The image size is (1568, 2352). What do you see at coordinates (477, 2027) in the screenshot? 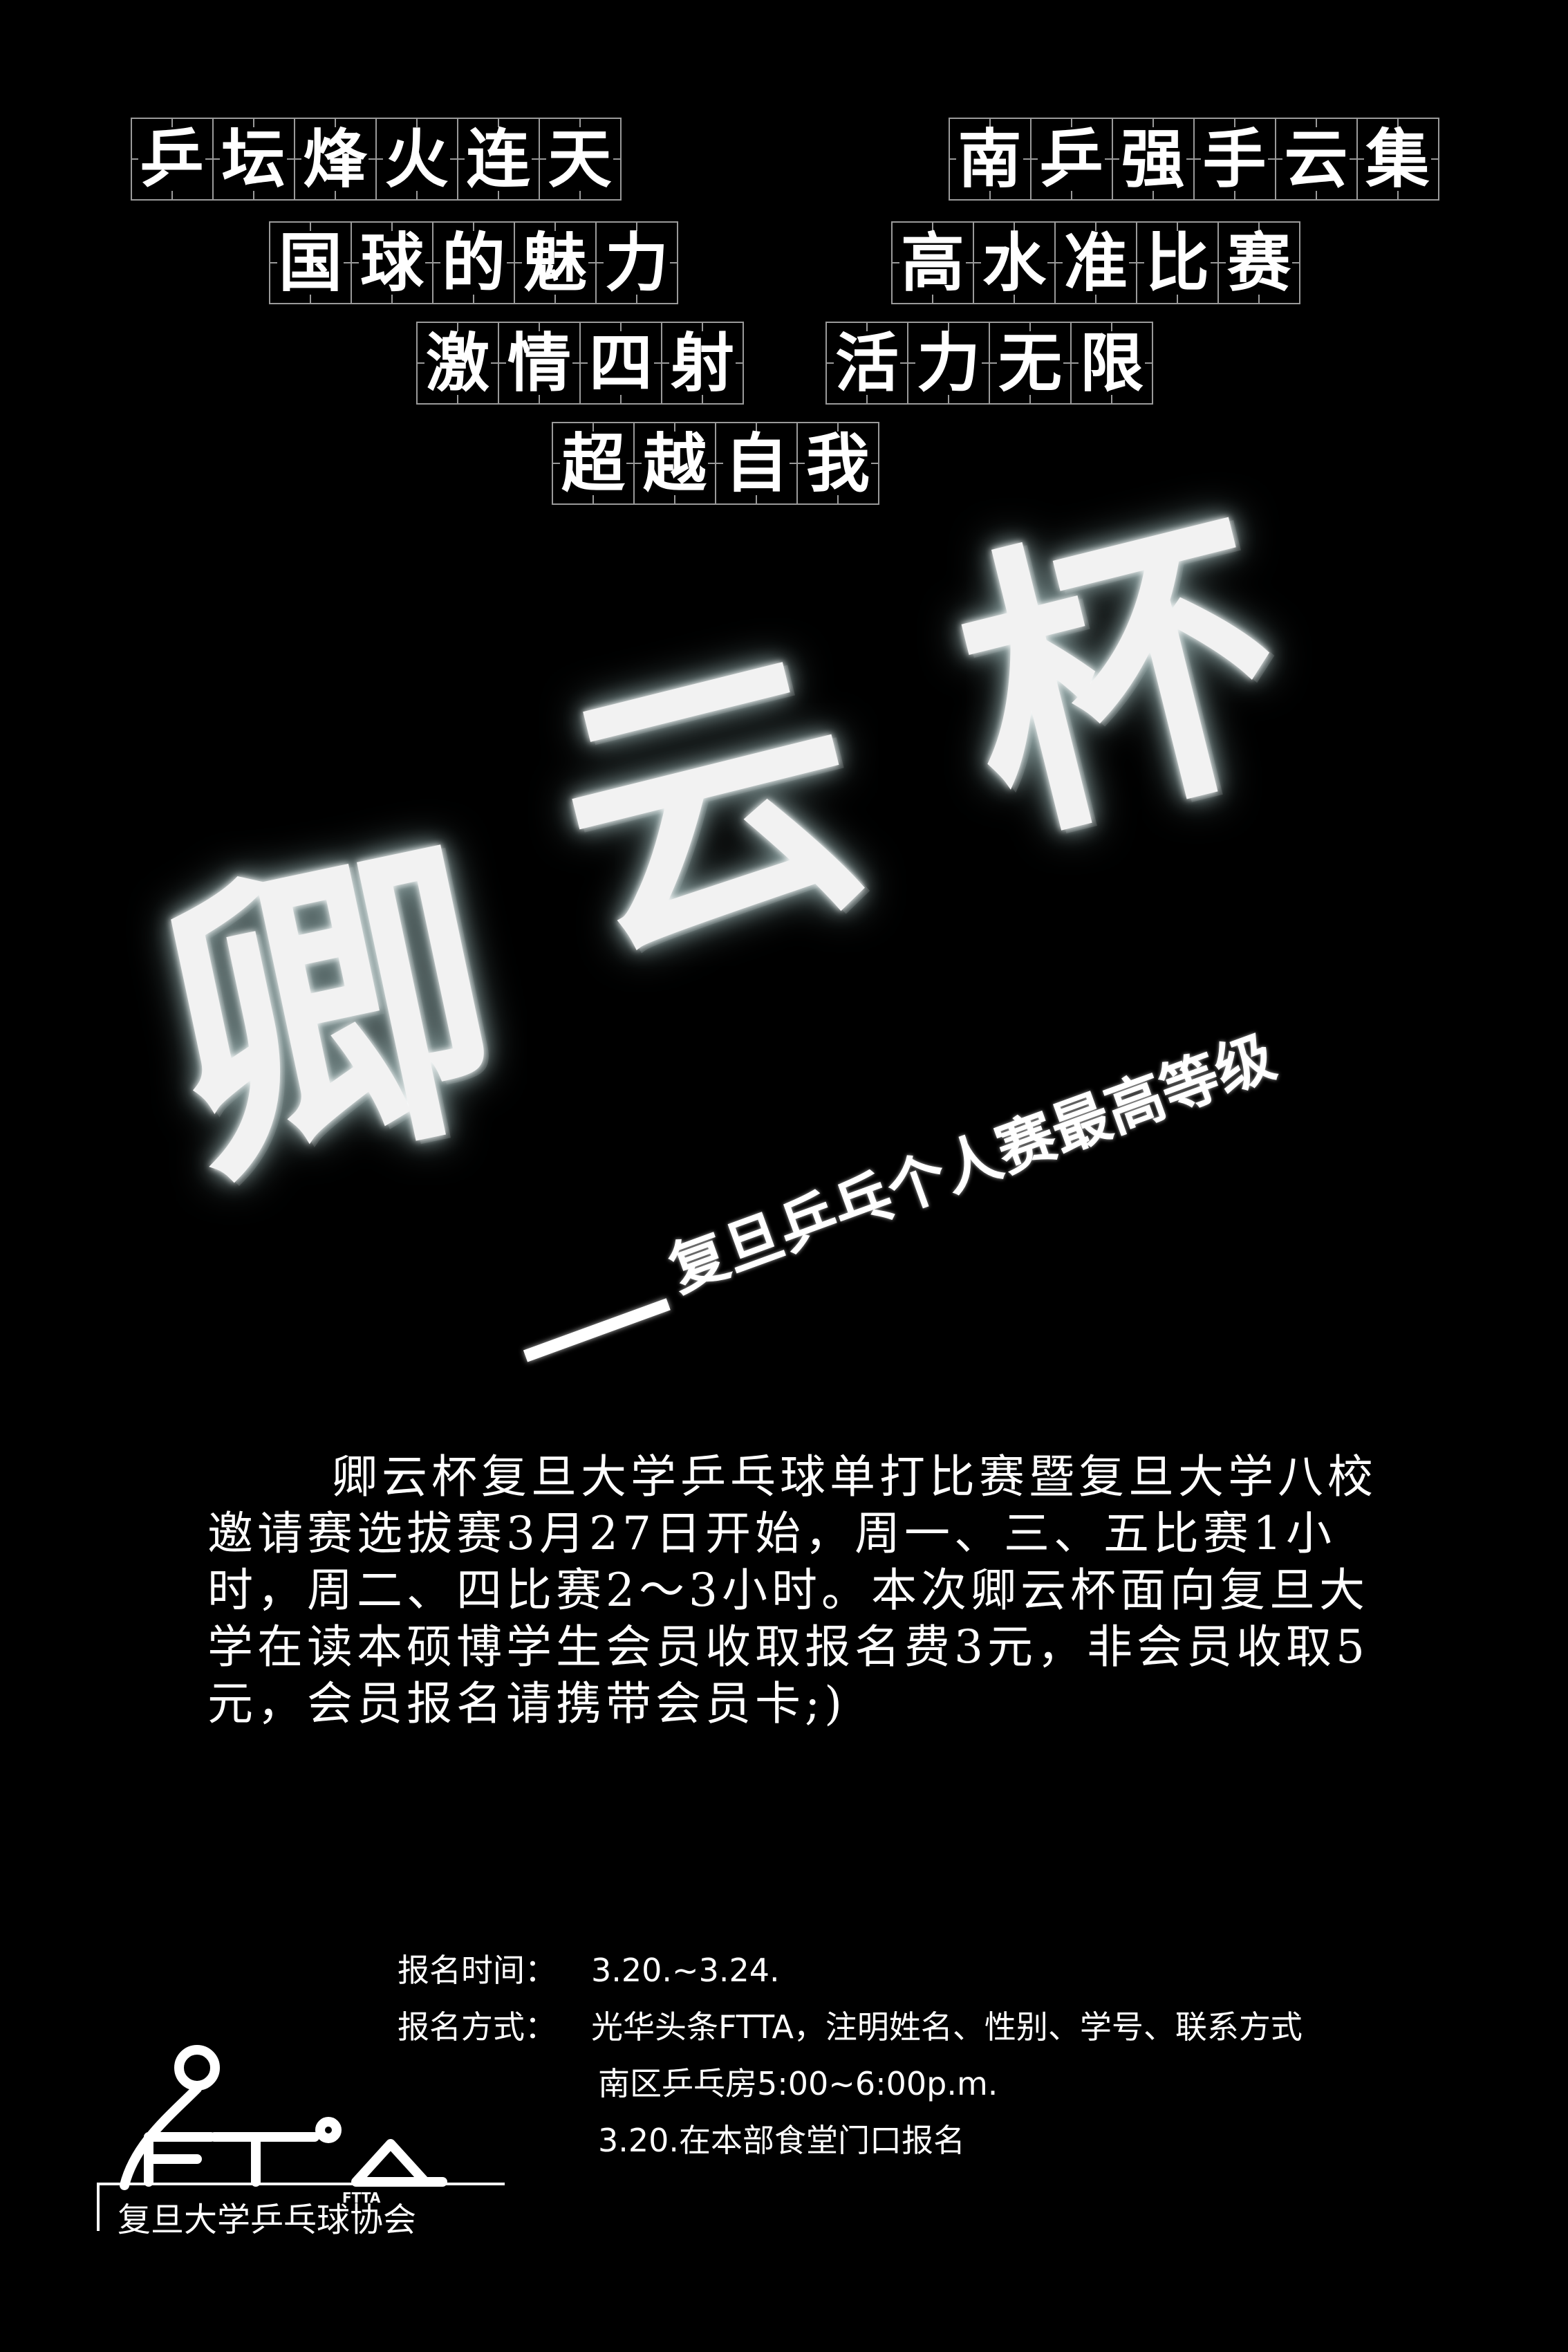
I see `registration-method-label: 报名方式：` at bounding box center [477, 2027].